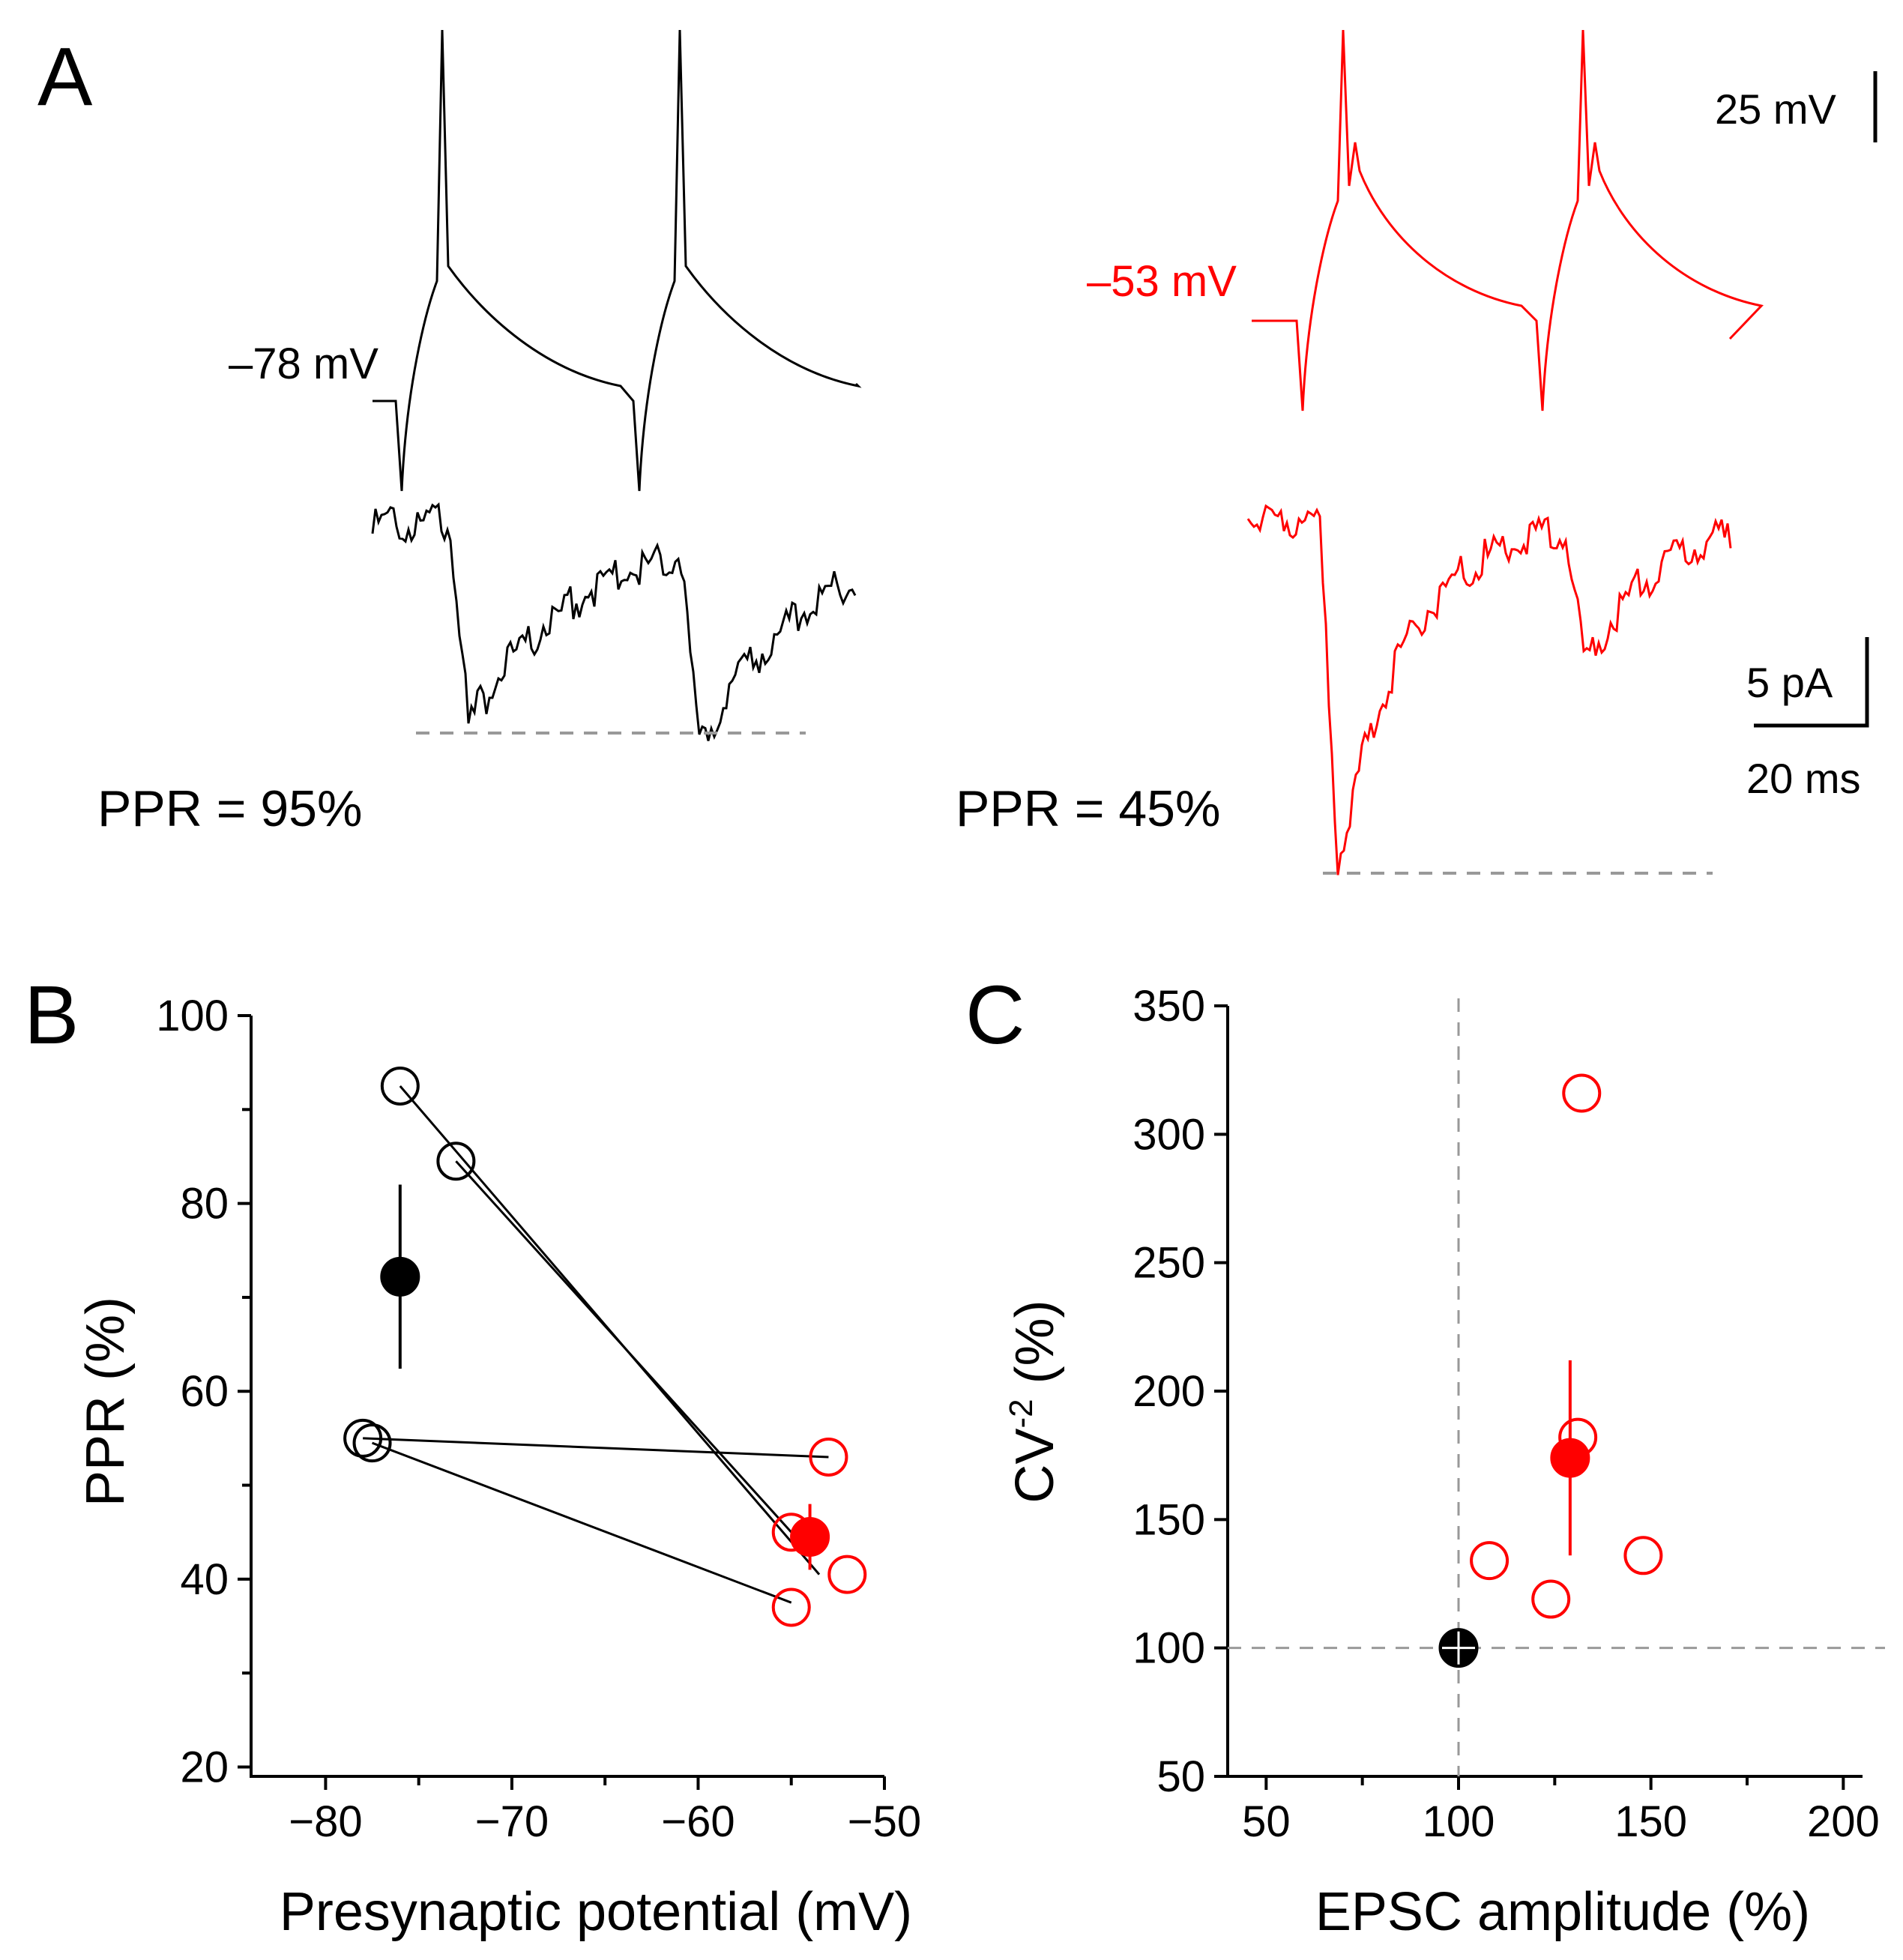  Describe the element at coordinates (1789, 682) in the screenshot. I see `current-scale-label: 5 pA` at that location.